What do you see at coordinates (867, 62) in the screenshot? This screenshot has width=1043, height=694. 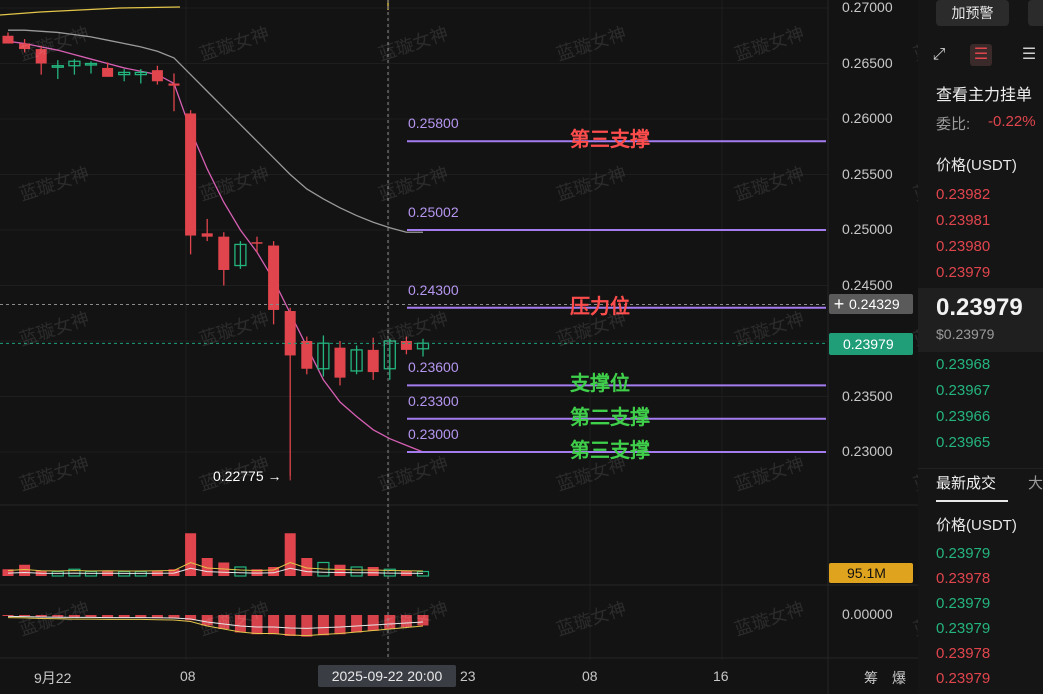 I see `price-tick-label: 0.26500` at bounding box center [867, 62].